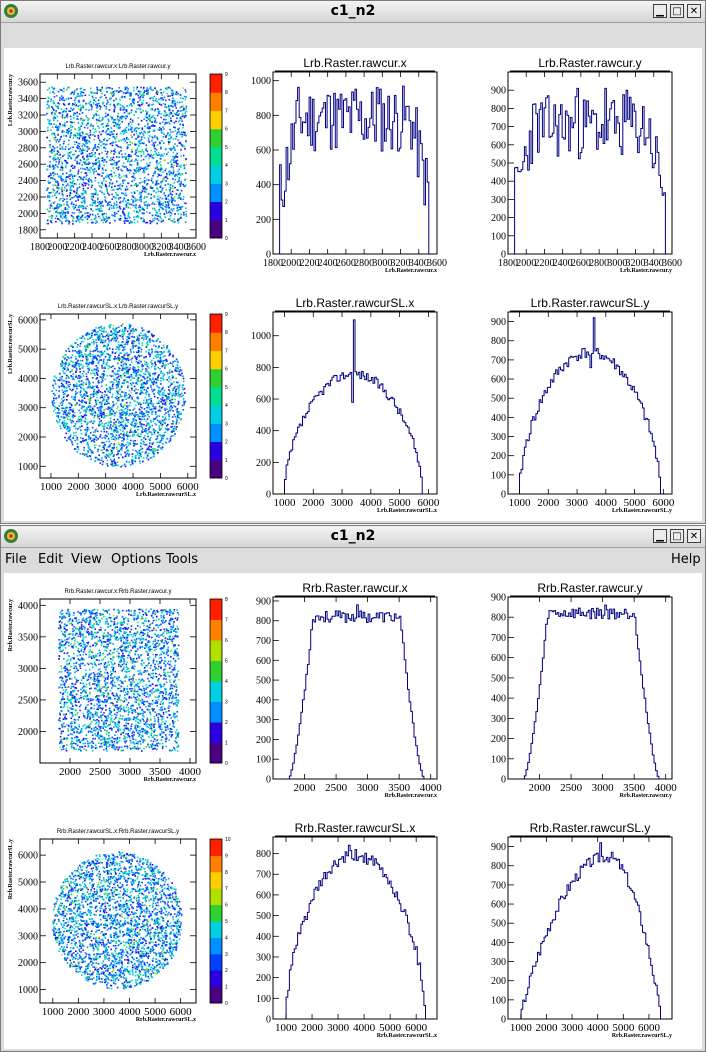 This screenshot has width=706, height=1052. What do you see at coordinates (437, 263) in the screenshot?
I see `x-tick-label: 3600` at bounding box center [437, 263].